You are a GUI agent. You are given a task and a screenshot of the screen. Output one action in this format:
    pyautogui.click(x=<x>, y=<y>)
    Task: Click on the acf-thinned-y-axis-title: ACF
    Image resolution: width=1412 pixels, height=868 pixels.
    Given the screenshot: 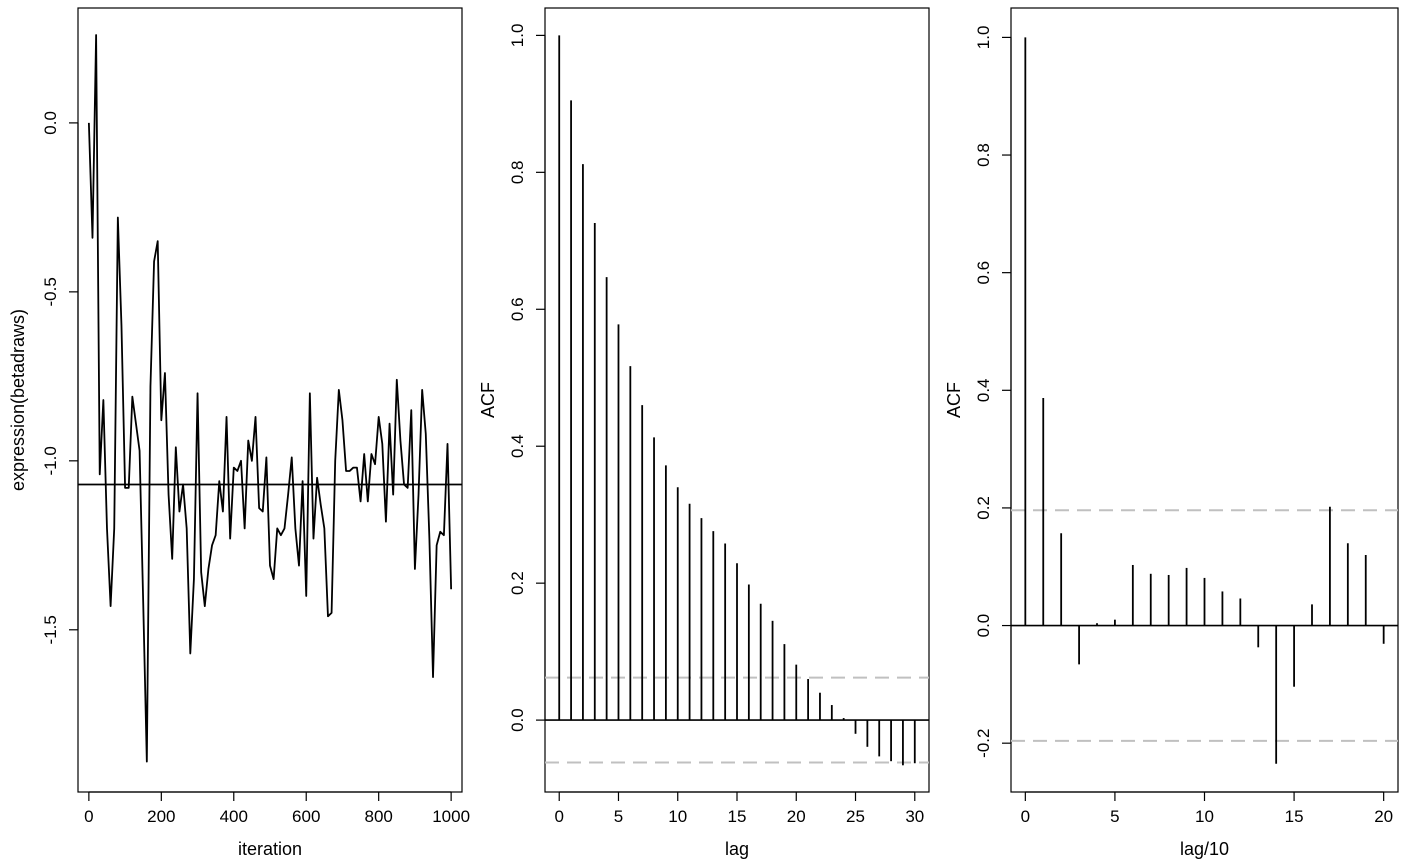 What is the action you would take?
    pyautogui.click(x=954, y=400)
    